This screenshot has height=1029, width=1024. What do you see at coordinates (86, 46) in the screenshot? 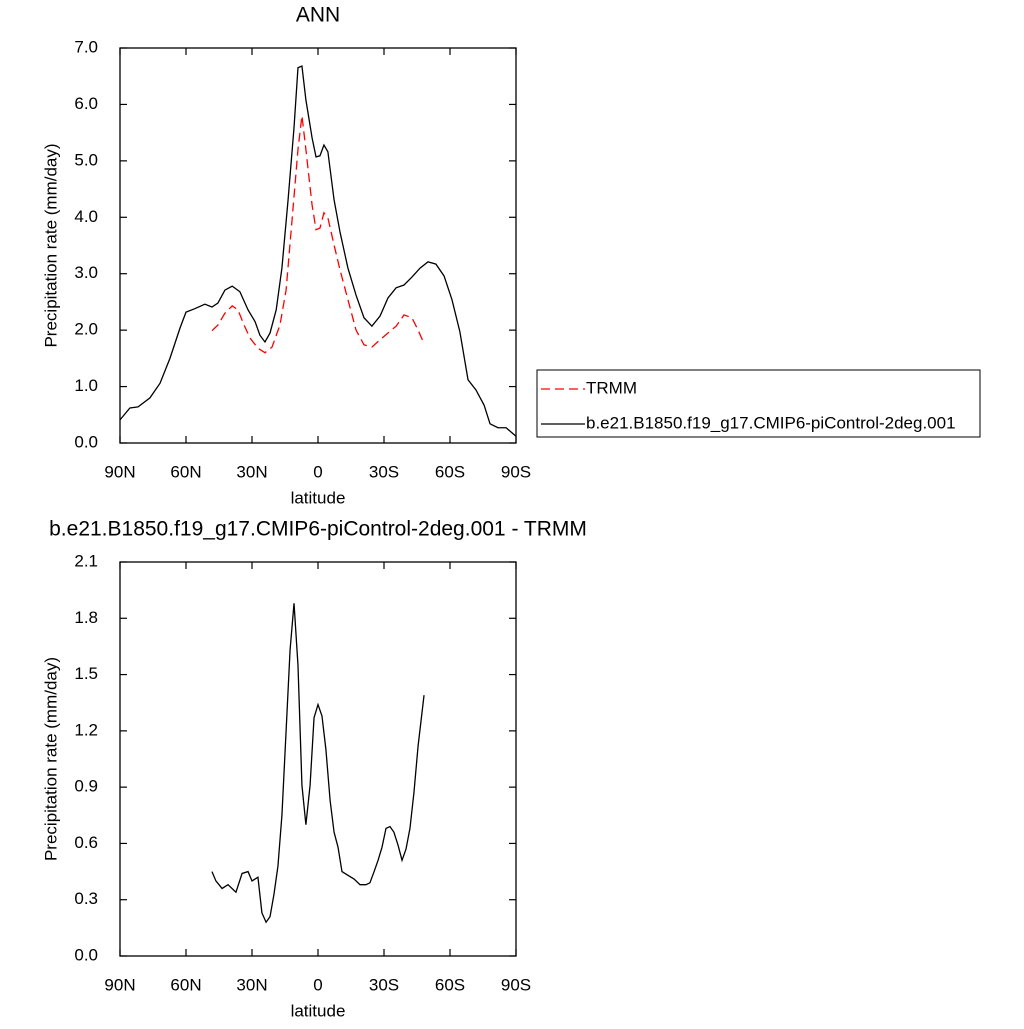
I see `y-tick-label: 7.0` at bounding box center [86, 46].